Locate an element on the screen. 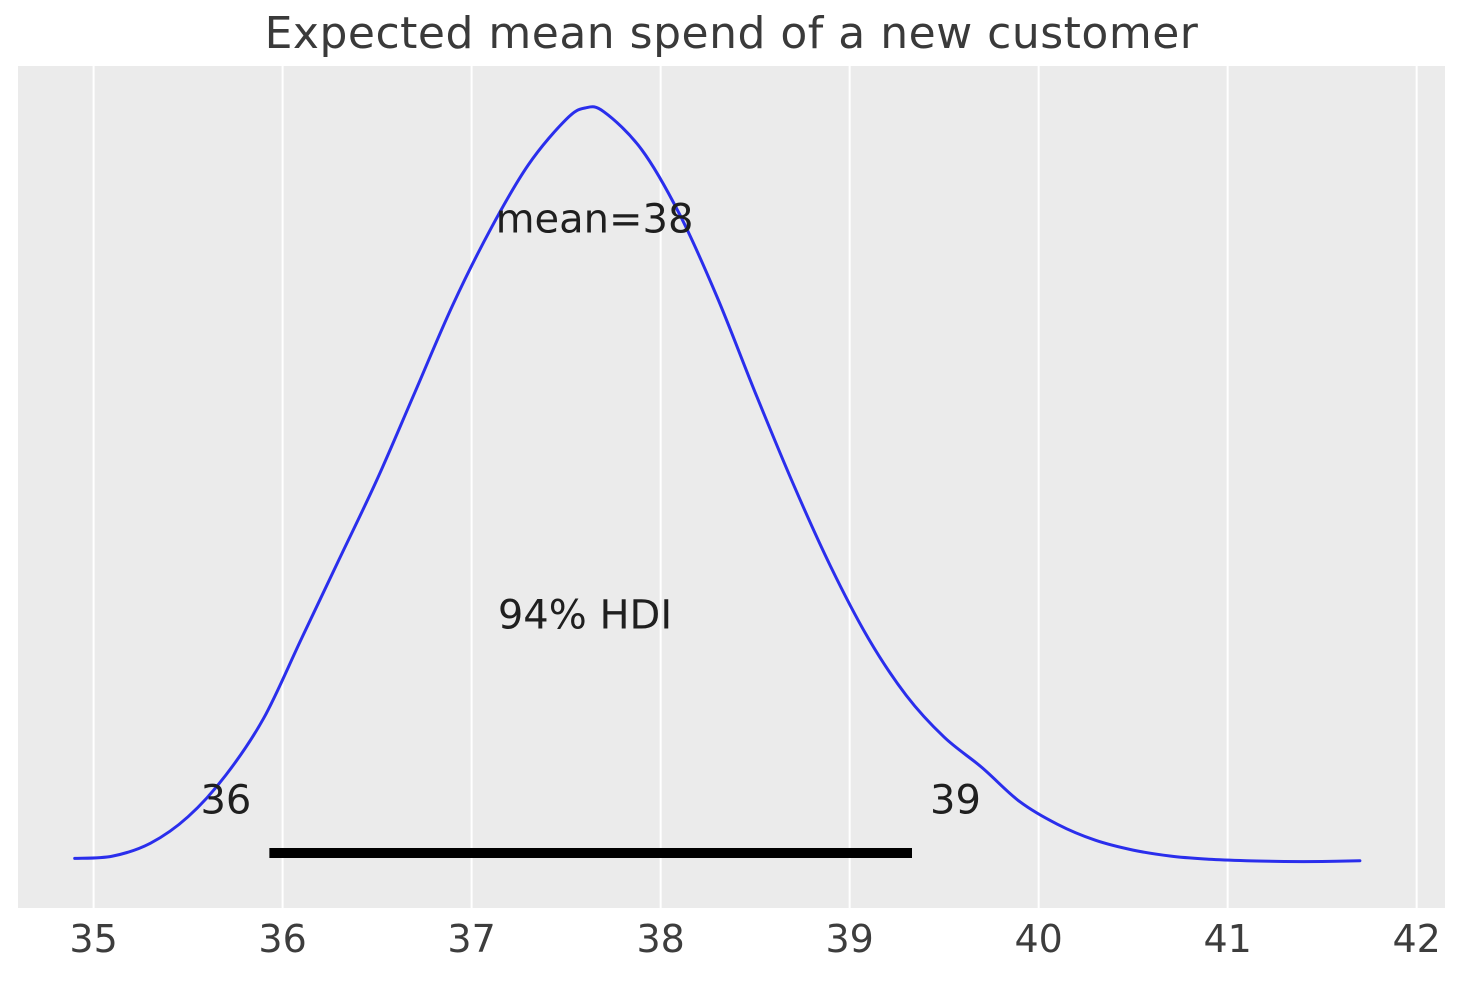 Image resolution: width=1463 pixels, height=983 pixels. x-tick-label-40: 40 is located at coordinates (1038, 939).